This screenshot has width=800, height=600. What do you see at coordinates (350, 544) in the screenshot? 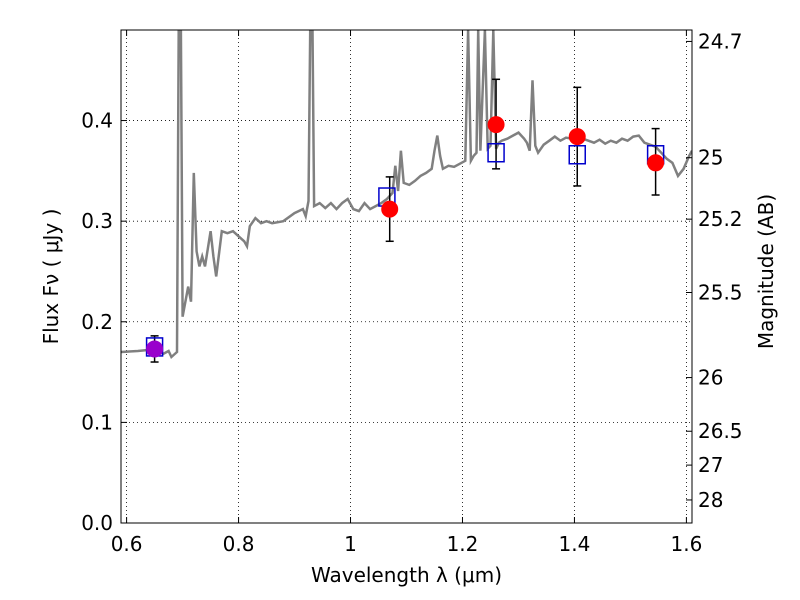
I see `x-tick-label: 1` at bounding box center [350, 544].